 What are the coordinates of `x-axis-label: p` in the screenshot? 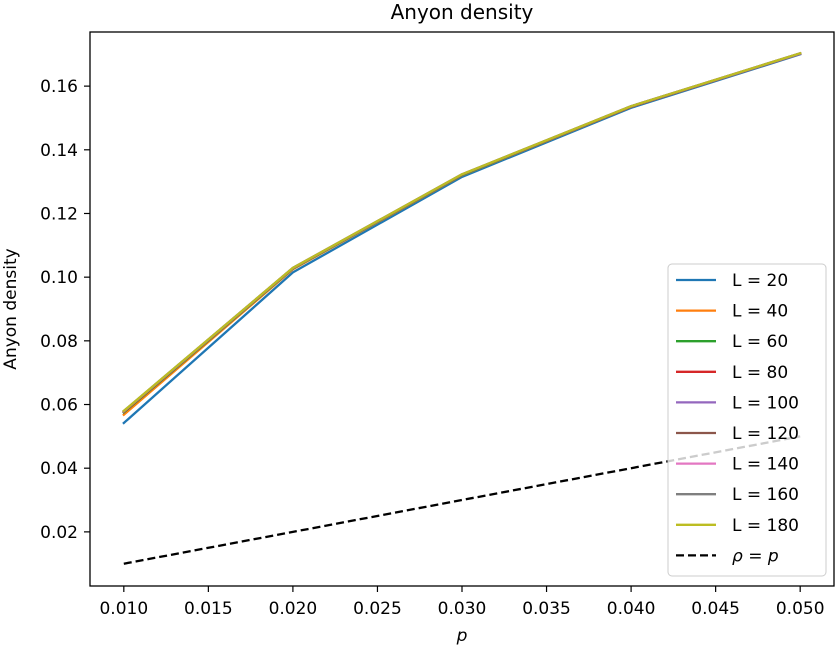 It's located at (462, 636).